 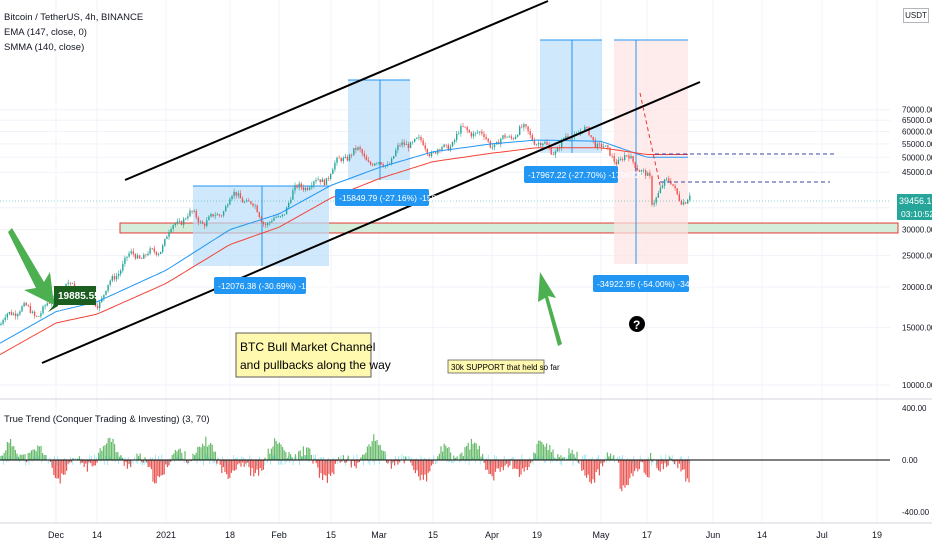 I want to click on time-label: Apr, so click(x=492, y=535).